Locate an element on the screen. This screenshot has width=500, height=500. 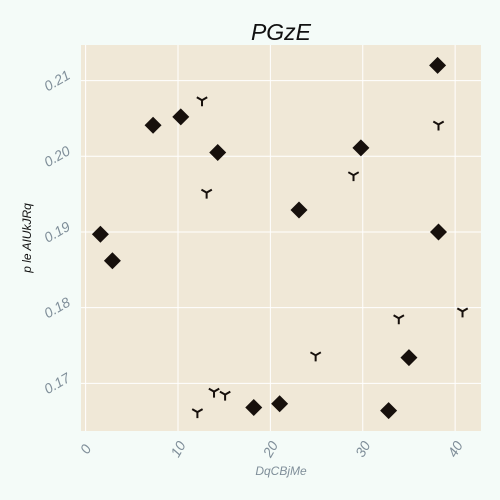
y-axis-label: p le AIUkJRq is located at coordinates (27, 238).